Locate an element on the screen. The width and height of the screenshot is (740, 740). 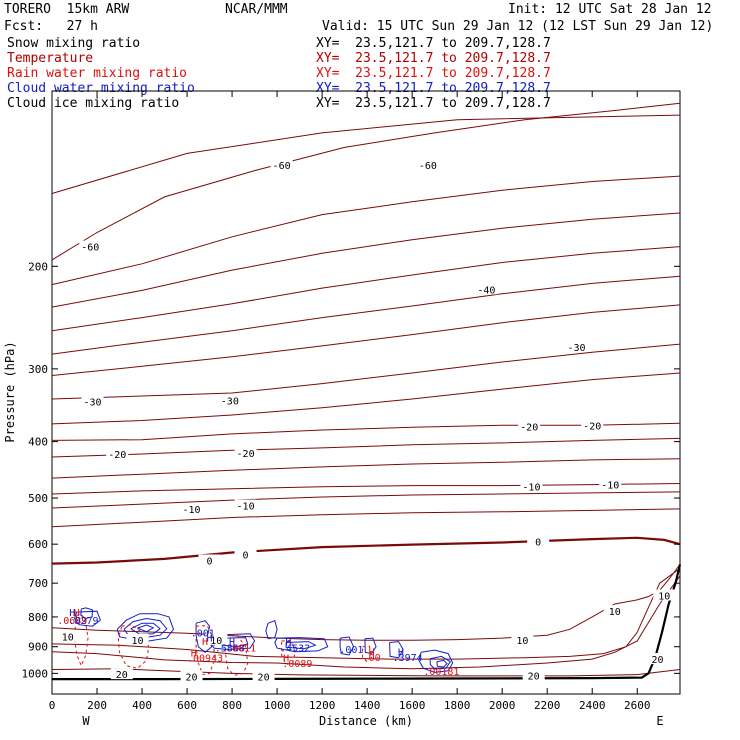
cloud-water-contours is located at coordinates (263, 640).